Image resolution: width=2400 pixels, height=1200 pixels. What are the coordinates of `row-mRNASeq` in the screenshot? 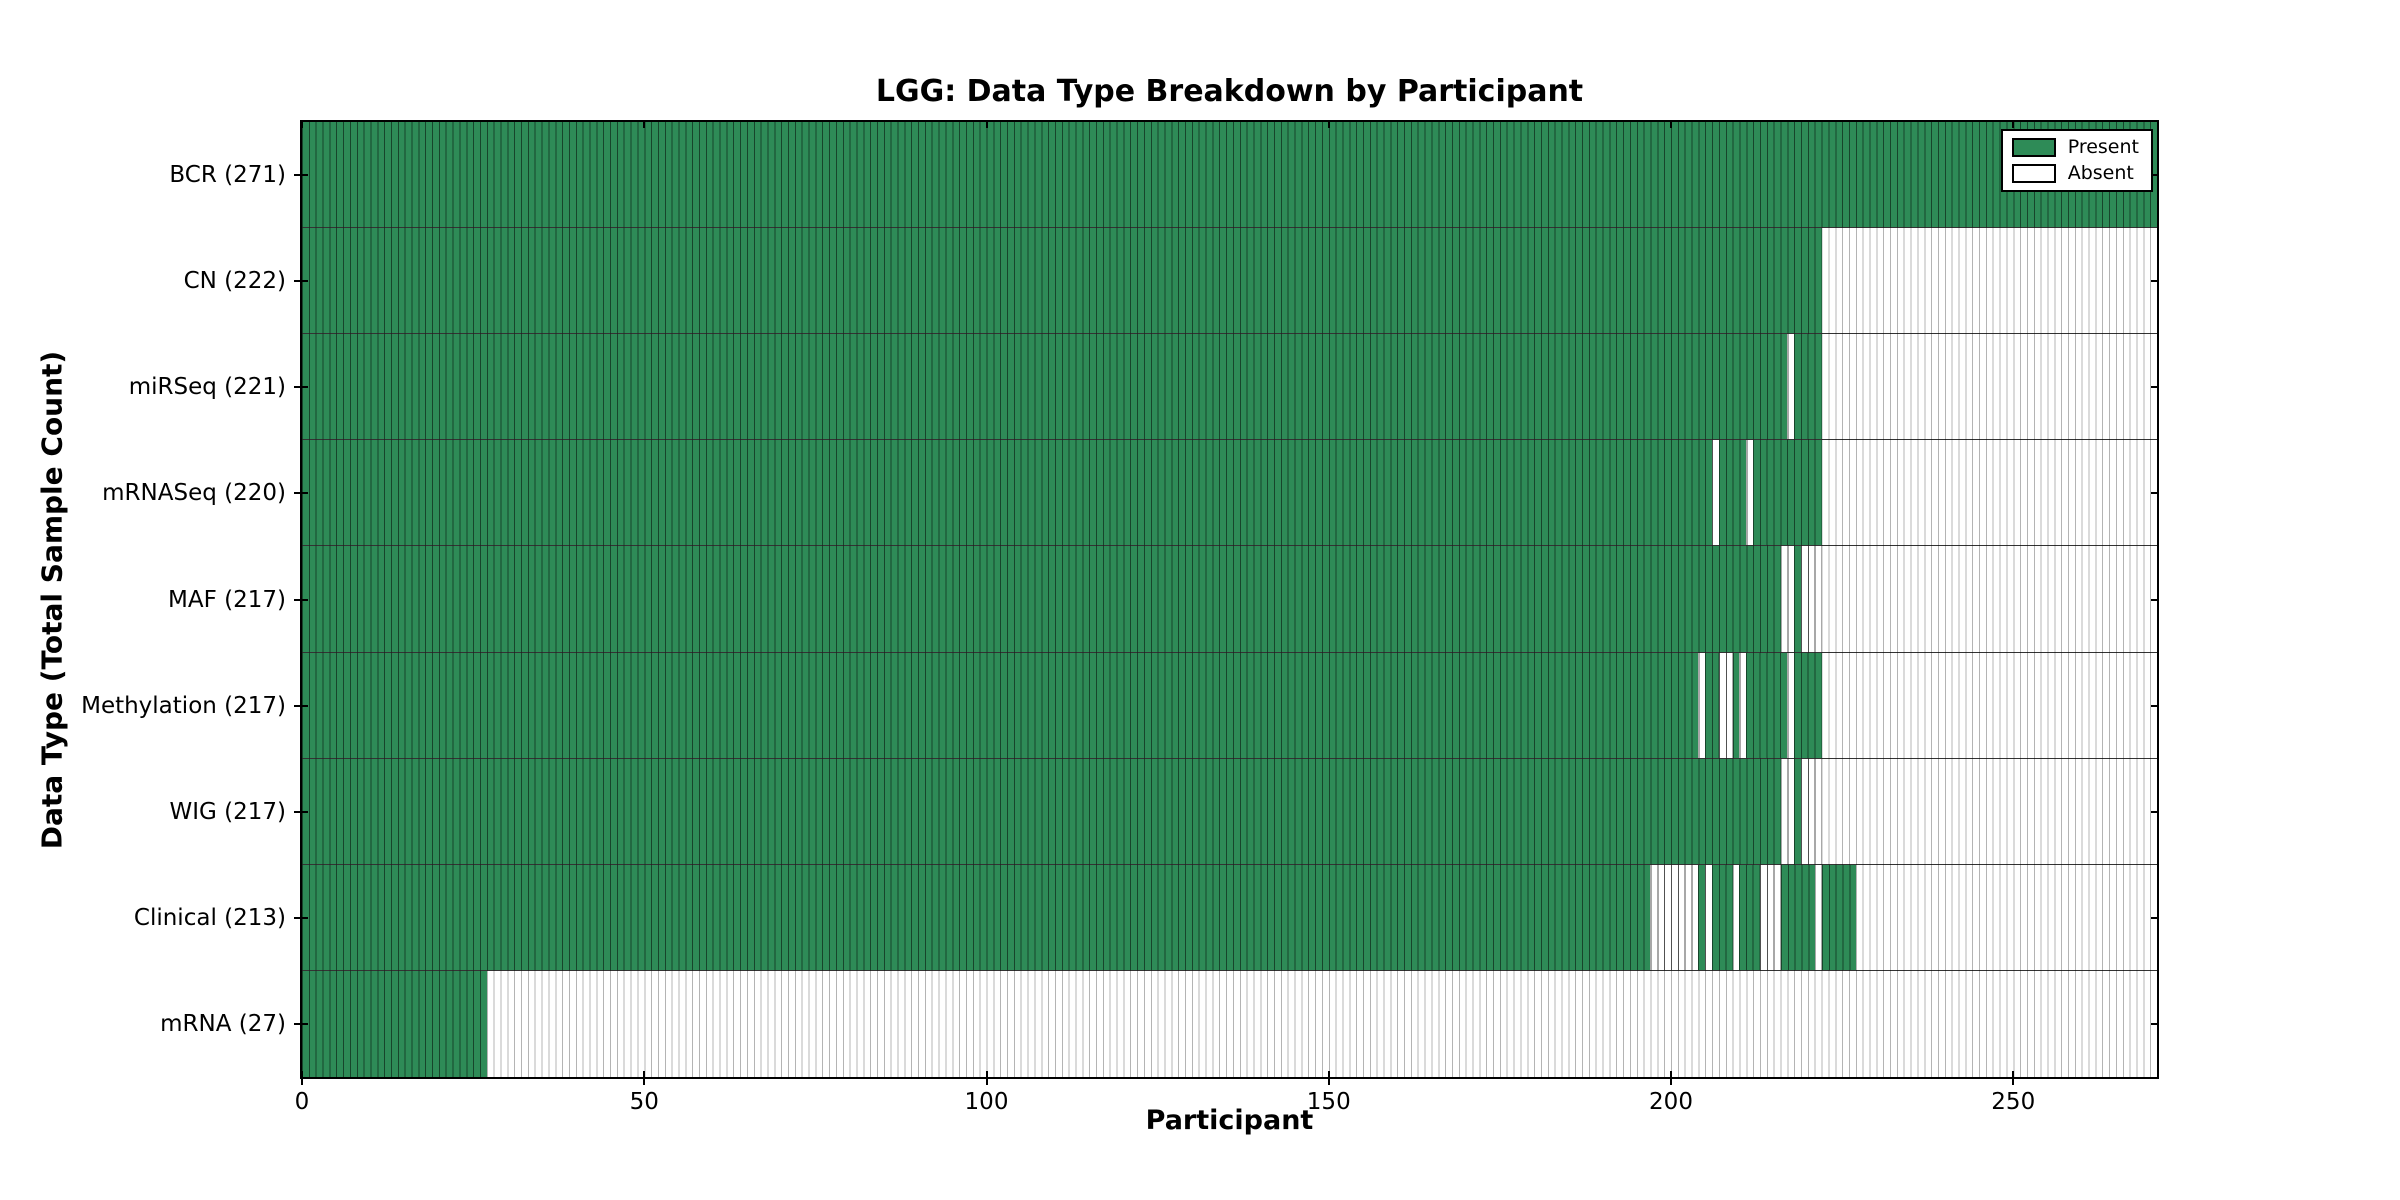 It's located at (1229, 493).